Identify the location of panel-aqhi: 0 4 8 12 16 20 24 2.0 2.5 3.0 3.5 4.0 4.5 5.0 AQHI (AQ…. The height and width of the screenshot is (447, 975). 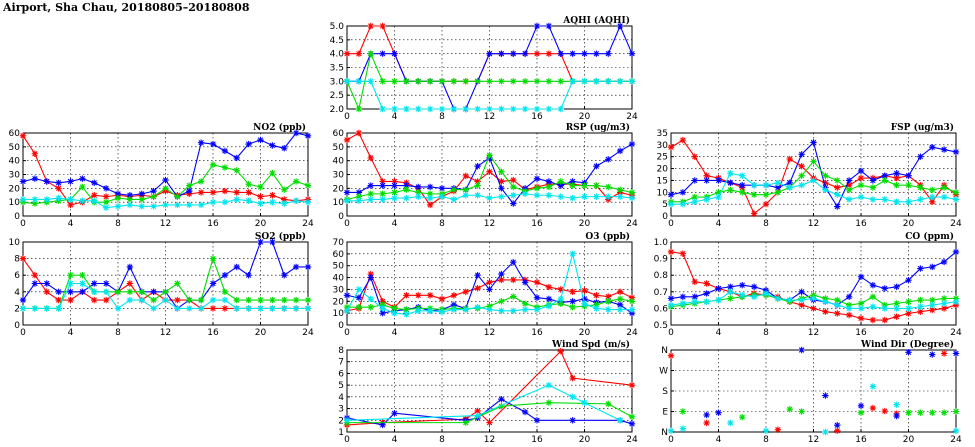
(484, 68).